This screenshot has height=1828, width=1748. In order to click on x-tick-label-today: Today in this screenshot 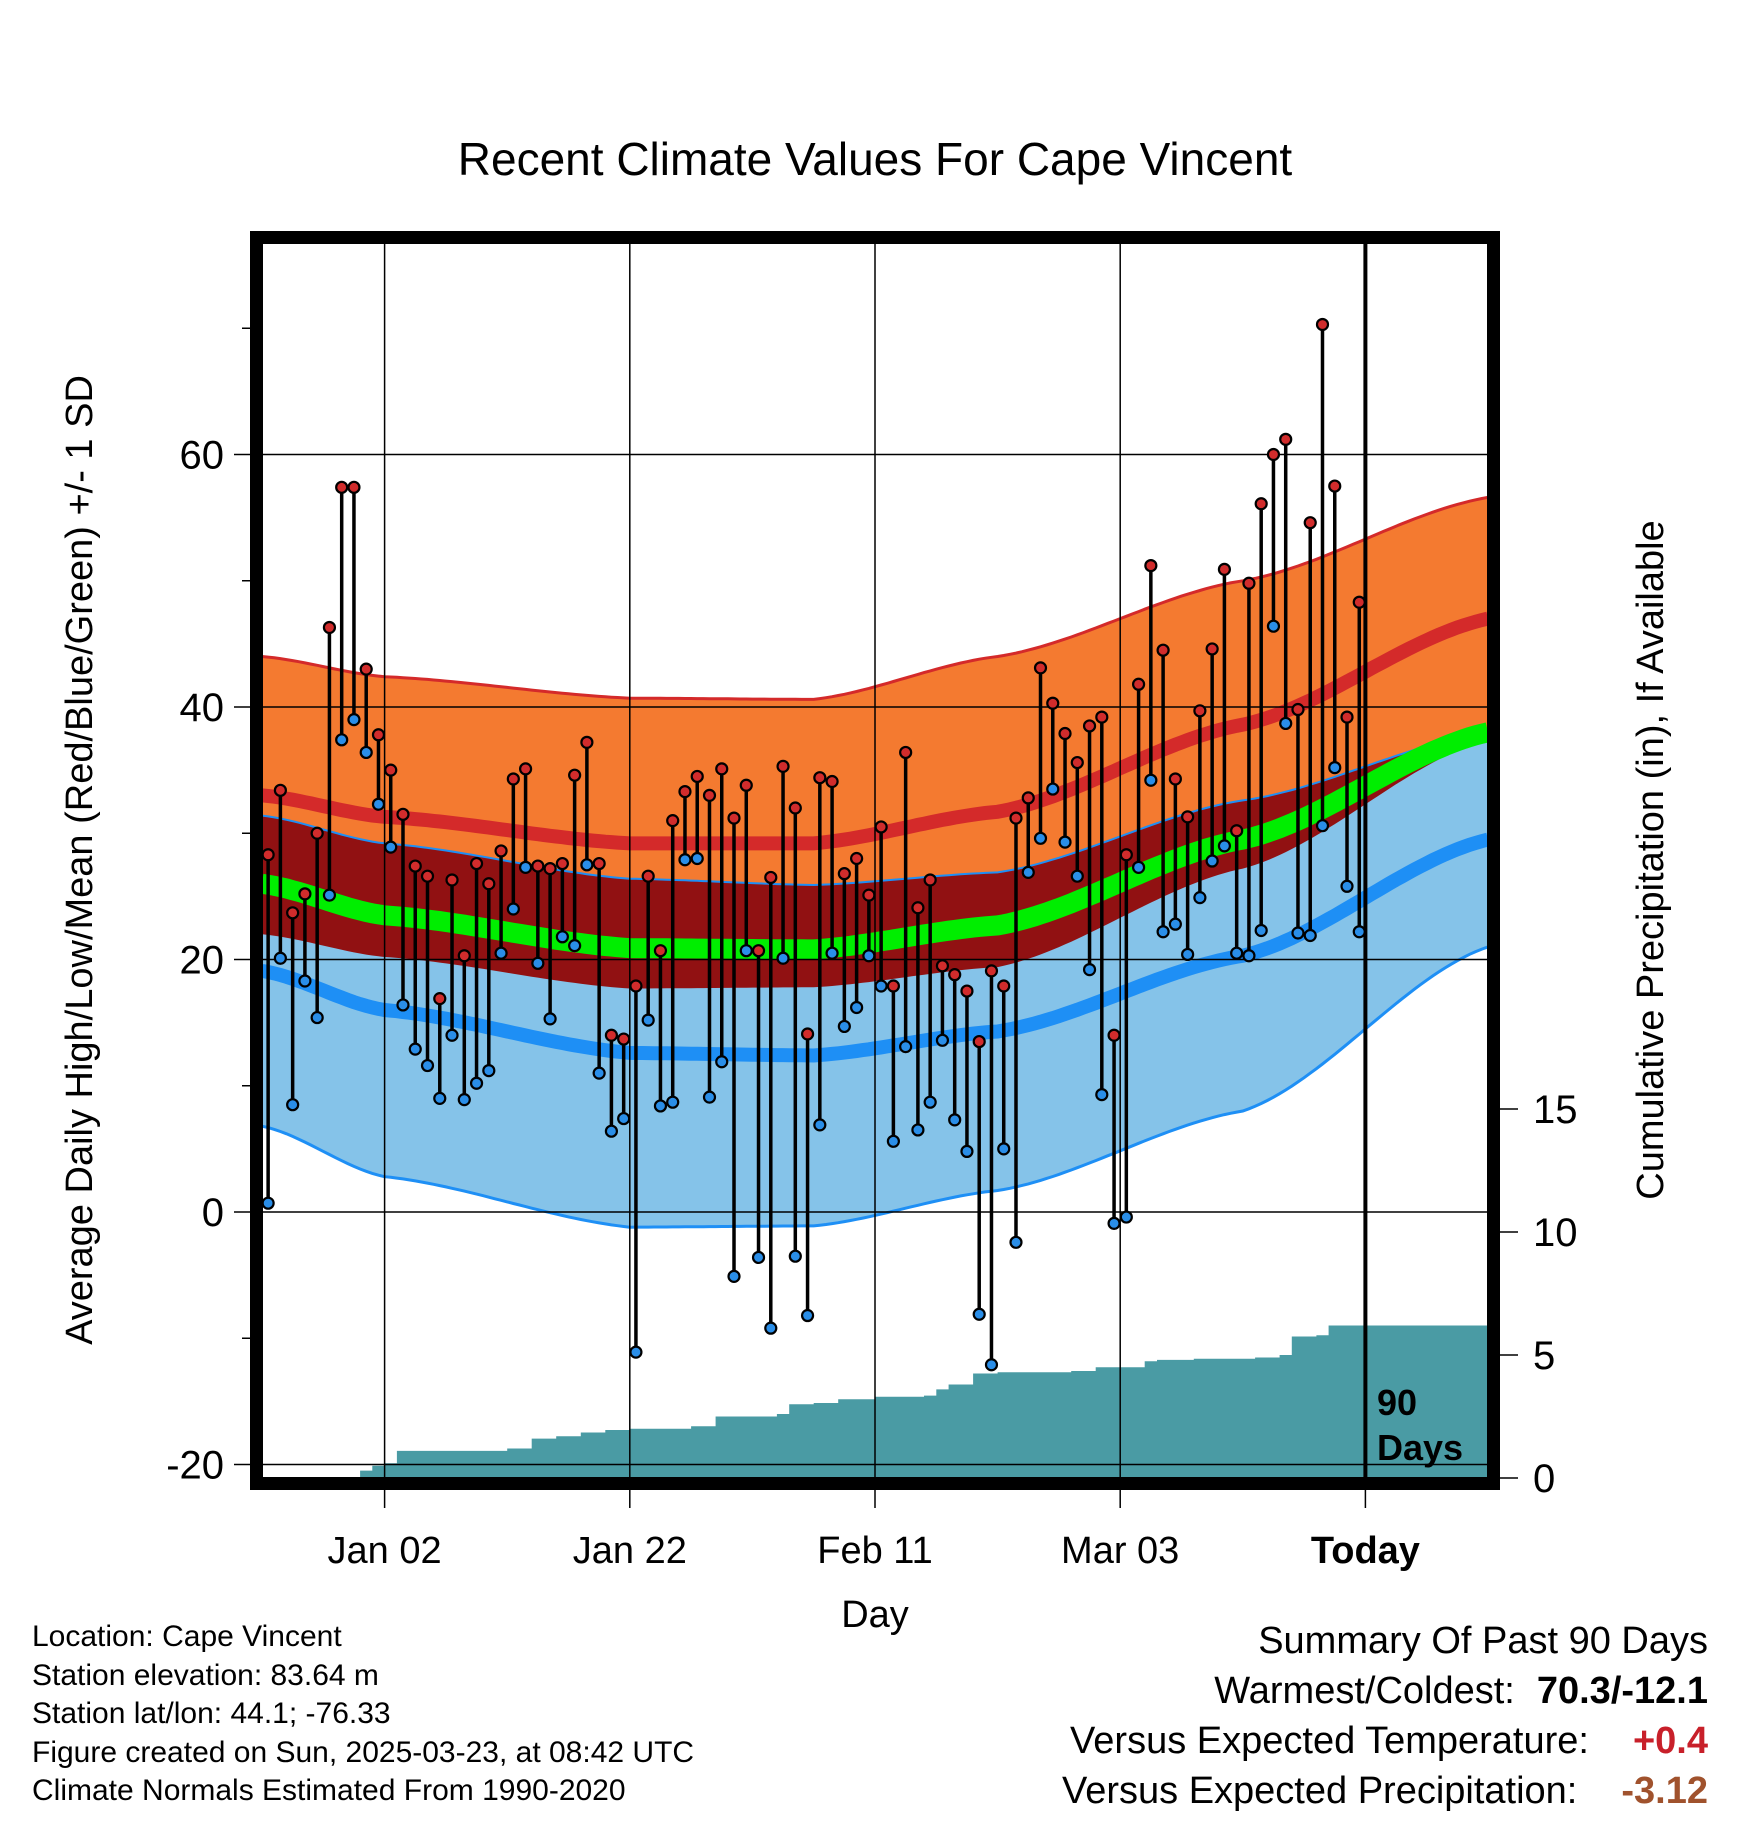, I will do `click(1365, 1551)`.